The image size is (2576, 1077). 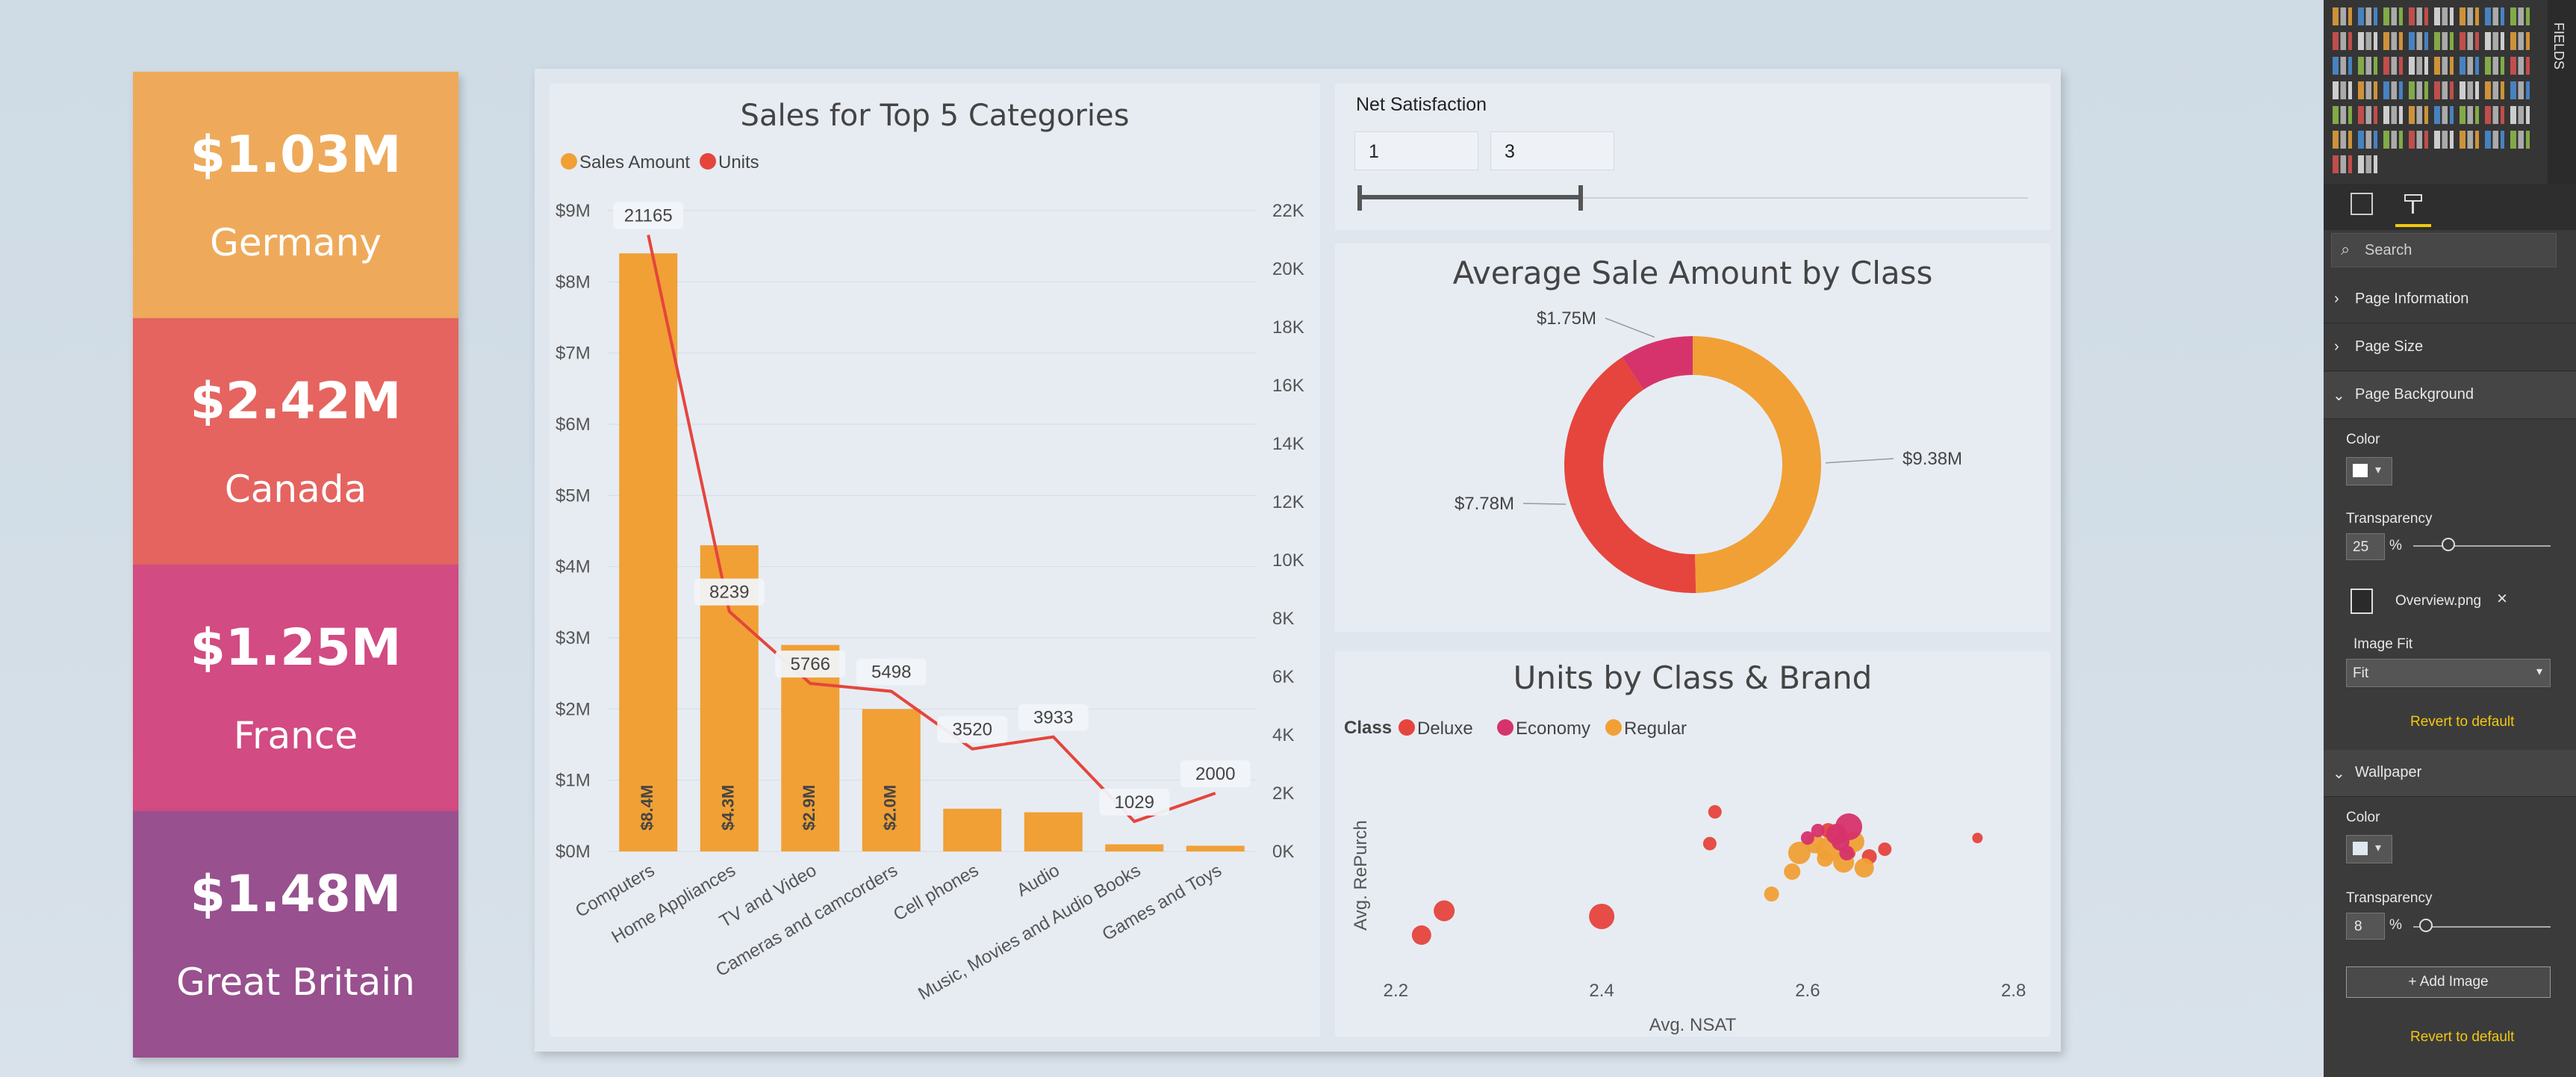 What do you see at coordinates (295, 735) in the screenshot?
I see `kpi-label: France` at bounding box center [295, 735].